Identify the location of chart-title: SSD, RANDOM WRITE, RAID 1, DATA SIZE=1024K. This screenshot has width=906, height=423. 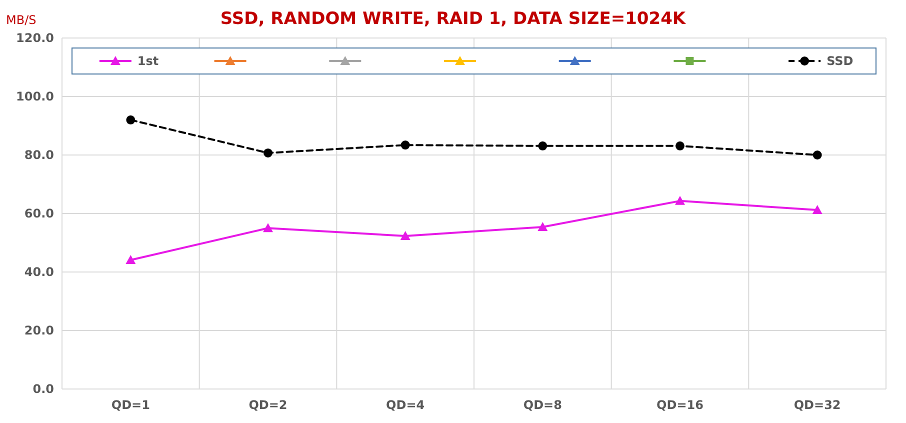
(453, 19).